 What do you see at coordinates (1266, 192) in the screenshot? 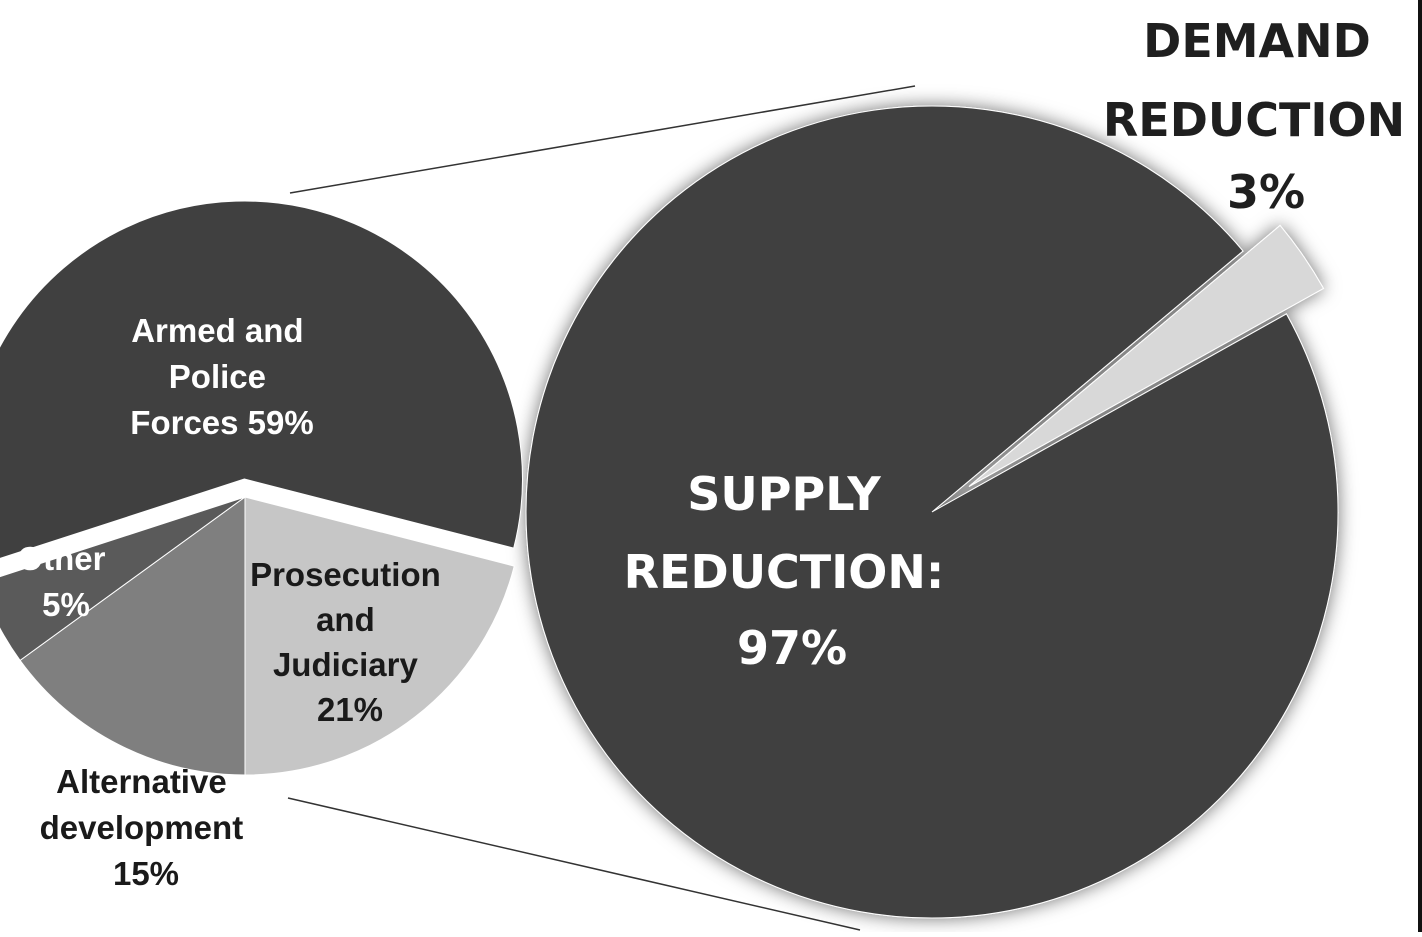
I see `demand-label-line: 3%` at bounding box center [1266, 192].